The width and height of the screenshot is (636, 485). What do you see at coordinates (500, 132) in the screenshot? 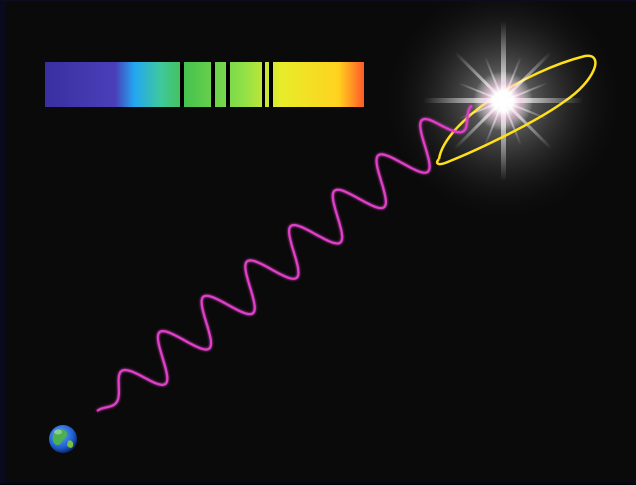
I see `planet-orbit-front` at bounding box center [500, 132].